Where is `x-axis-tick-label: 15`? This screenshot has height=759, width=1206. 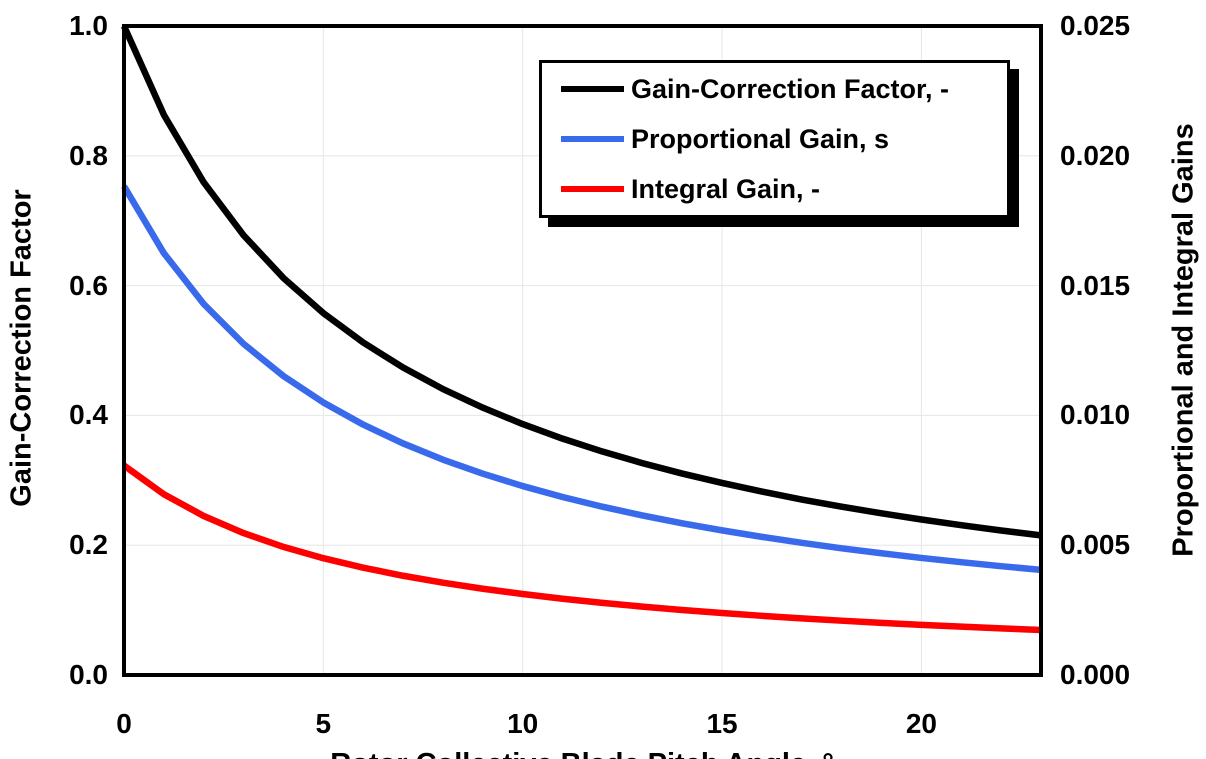
x-axis-tick-label: 15 is located at coordinates (722, 723).